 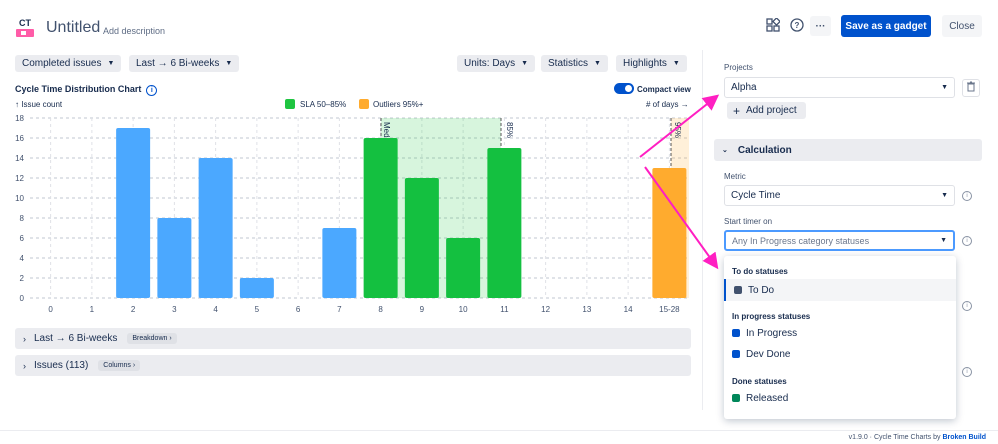 What do you see at coordinates (840, 290) in the screenshot?
I see `menu-item-todo: To Do` at bounding box center [840, 290].